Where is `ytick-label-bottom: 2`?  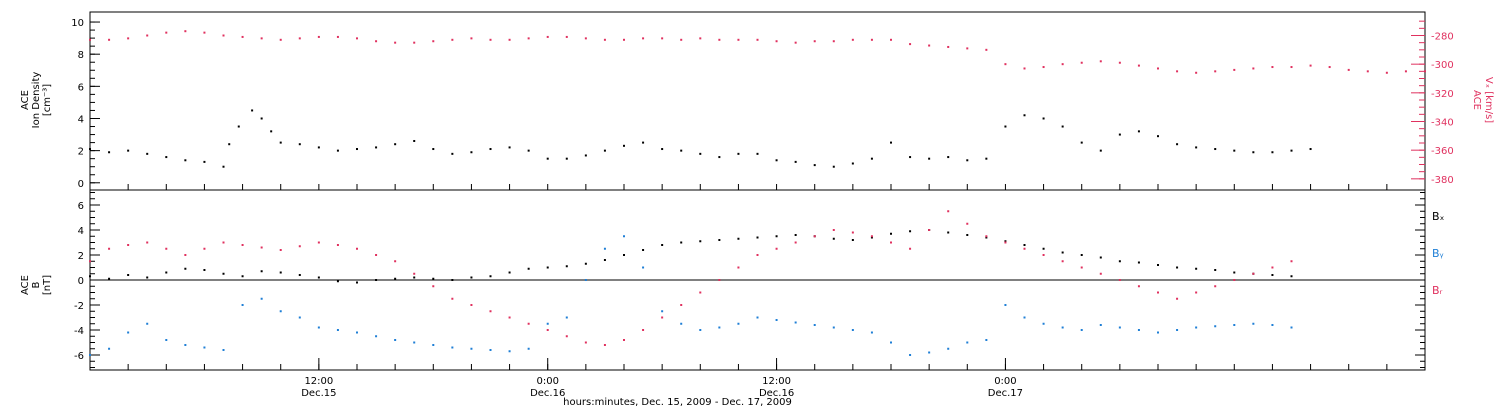
ytick-label-bottom: 2 is located at coordinates (81, 256).